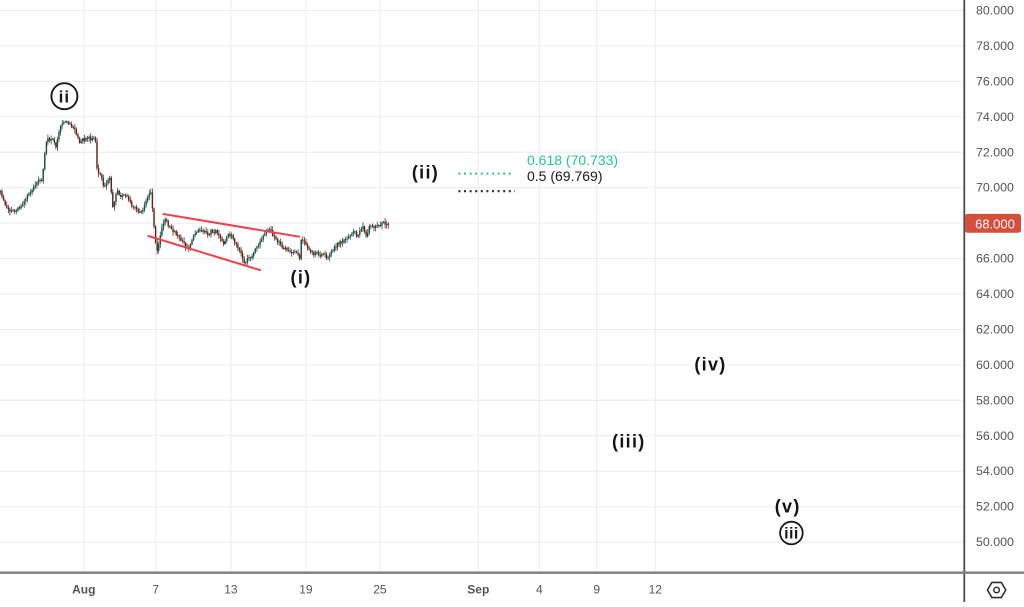 This screenshot has width=1024, height=607. Describe the element at coordinates (596, 590) in the screenshot. I see `svg-text: 9` at that location.